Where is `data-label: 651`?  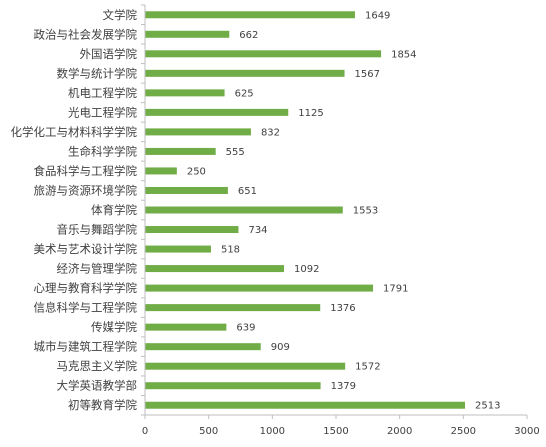 data-label: 651 is located at coordinates (247, 191).